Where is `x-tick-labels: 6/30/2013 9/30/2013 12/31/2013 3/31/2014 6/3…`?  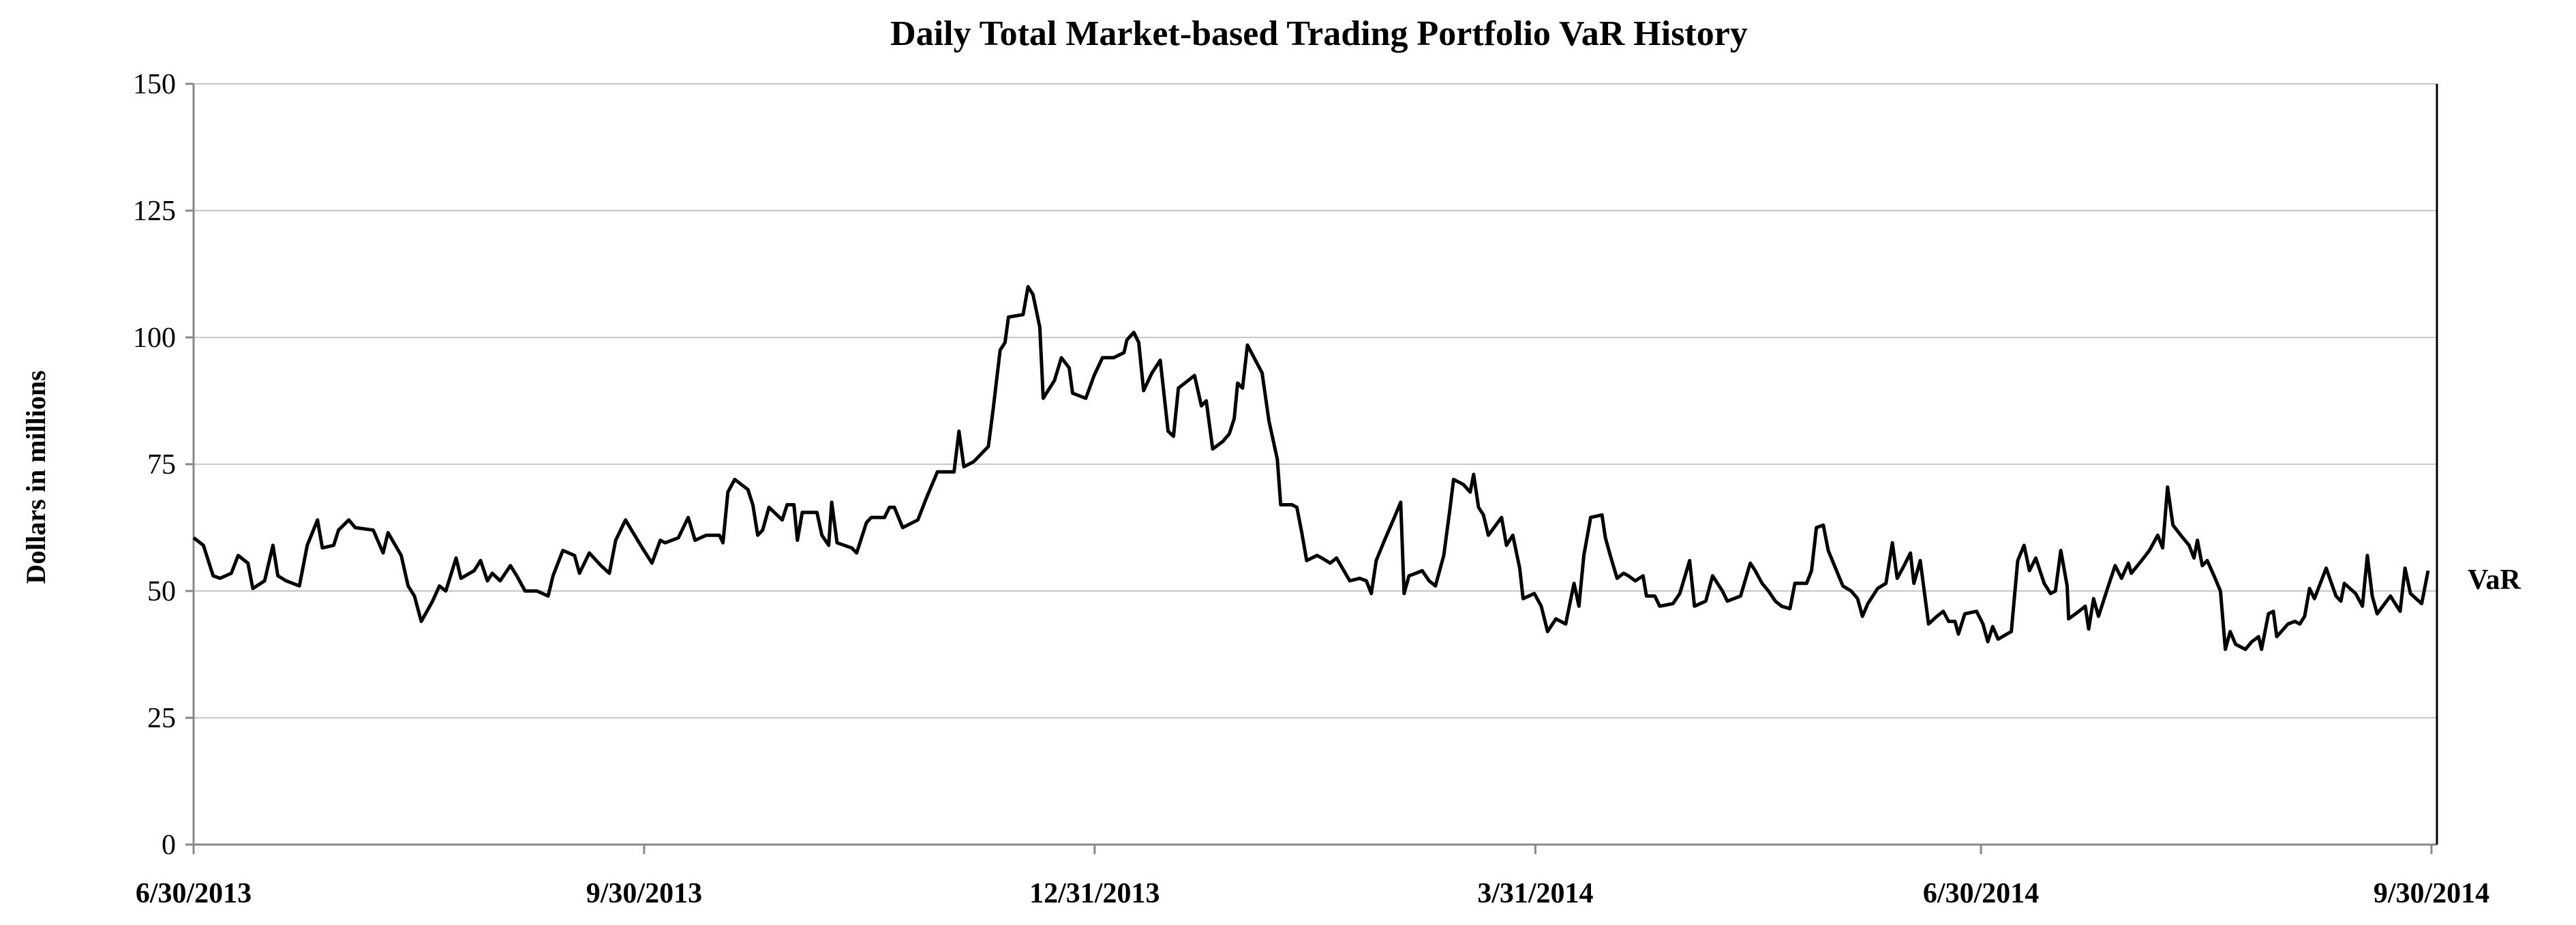 x-tick-labels: 6/30/2013 9/30/2013 12/31/2013 3/31/2014 6/3… is located at coordinates (1312, 893).